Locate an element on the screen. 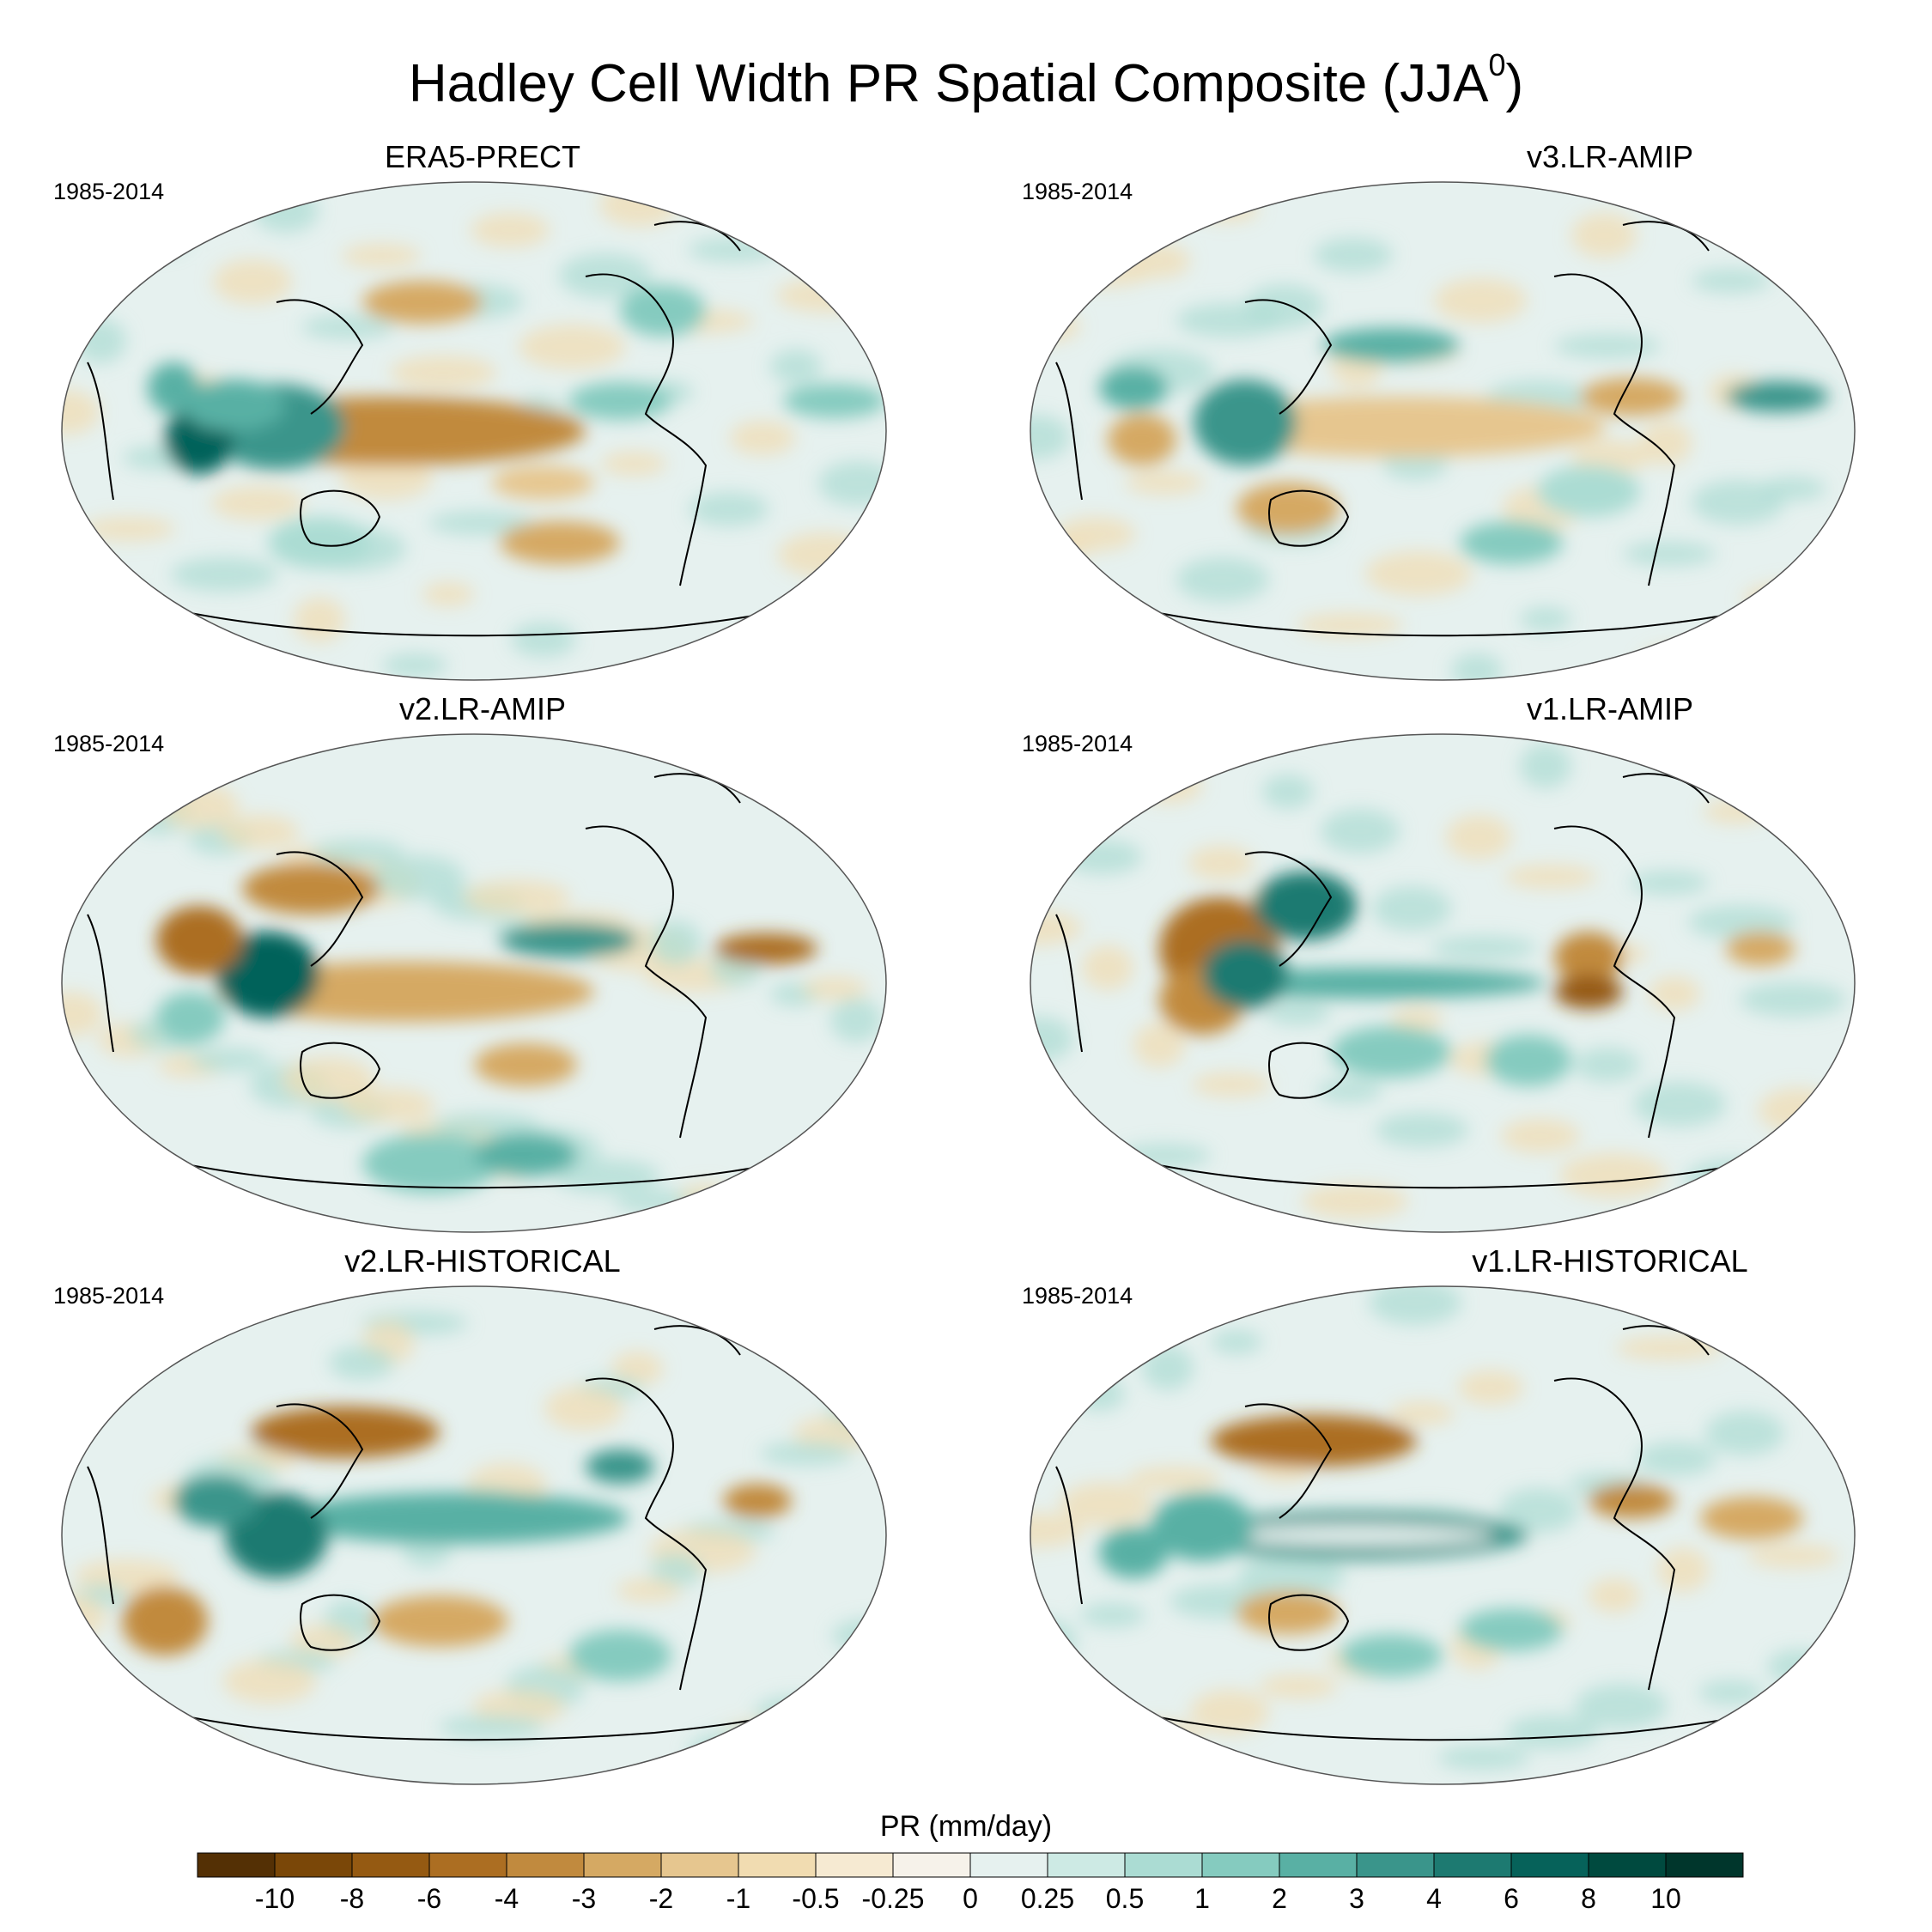 The height and width of the screenshot is (1932, 1932). colorbar-tick-label: 2 is located at coordinates (1279, 1899).